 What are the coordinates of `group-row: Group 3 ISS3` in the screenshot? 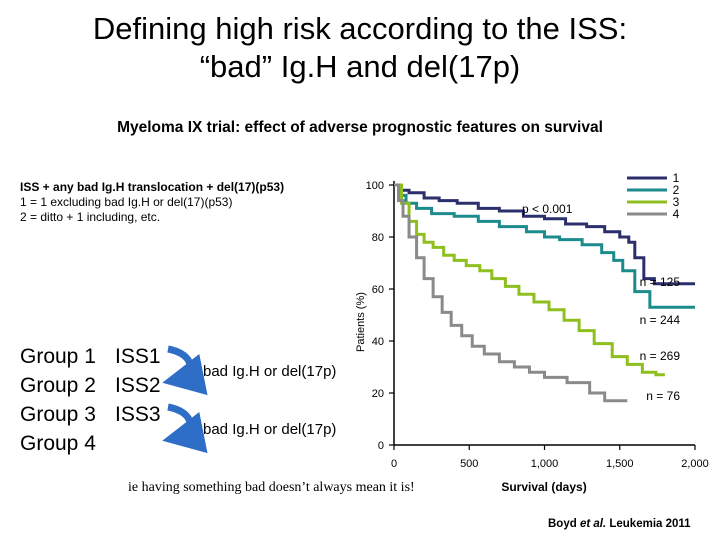 It's located at (90, 414).